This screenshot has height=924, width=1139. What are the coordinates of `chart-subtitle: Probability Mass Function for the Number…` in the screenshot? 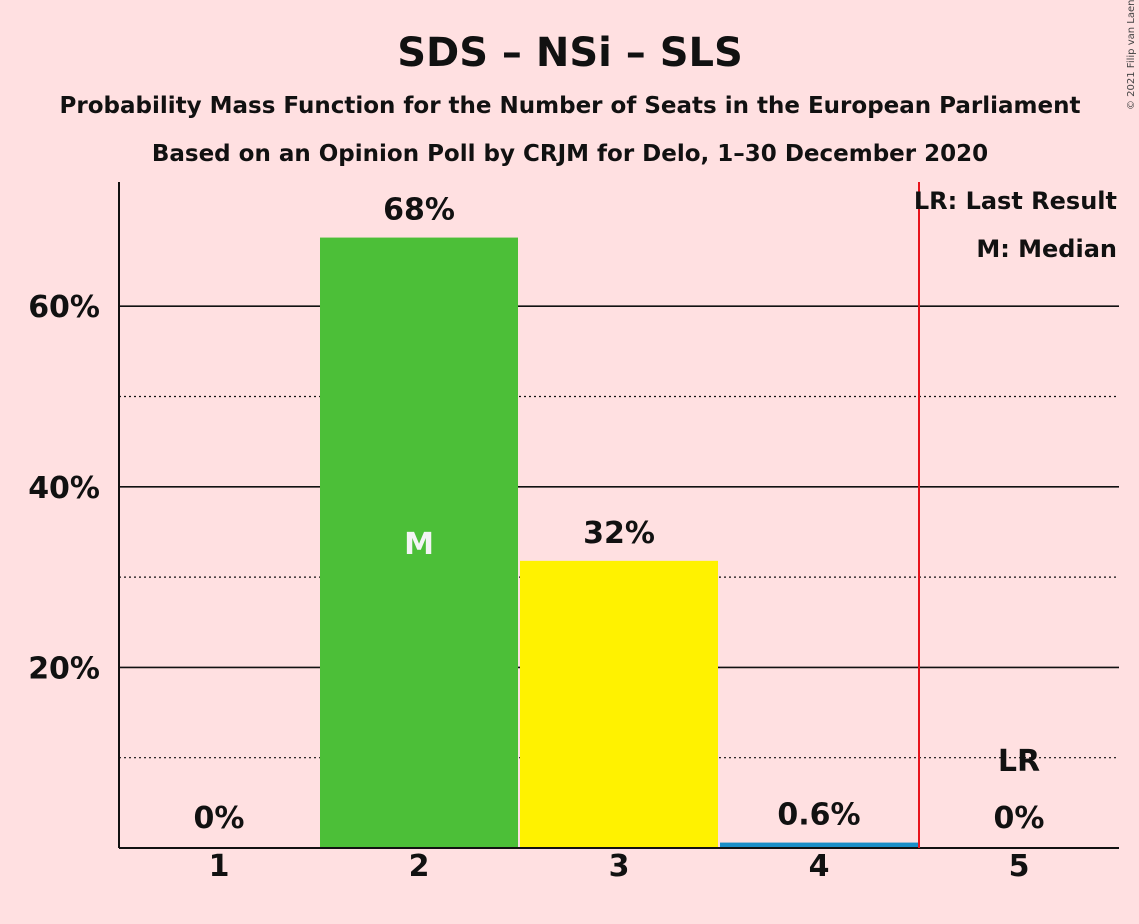 It's located at (570, 106).